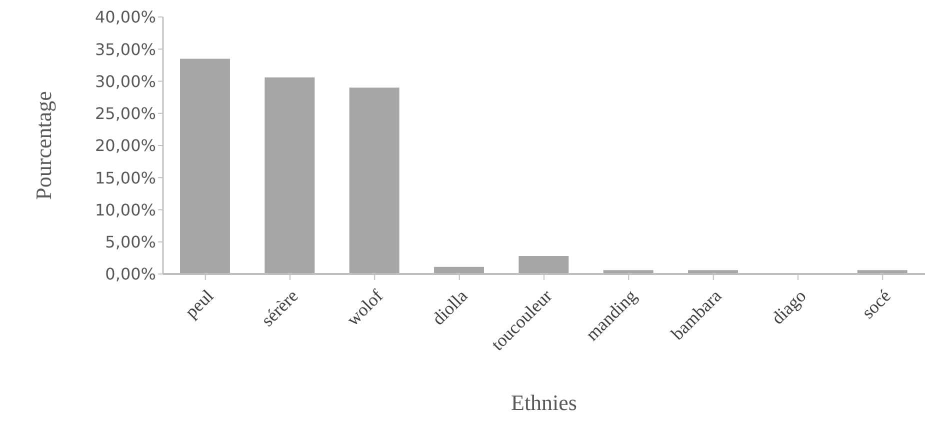 The height and width of the screenshot is (424, 925). Describe the element at coordinates (788, 307) in the screenshot. I see `x-tick-label: diago` at that location.